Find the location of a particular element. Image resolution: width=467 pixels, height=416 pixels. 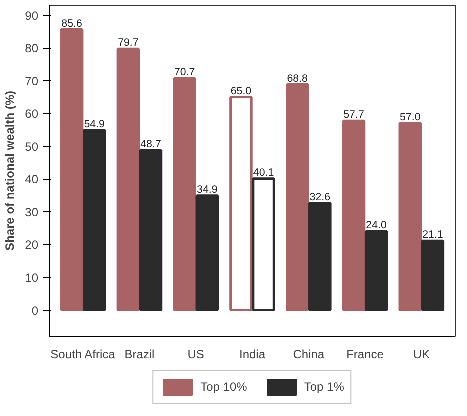

x-tick-label: Brazil is located at coordinates (139, 355).